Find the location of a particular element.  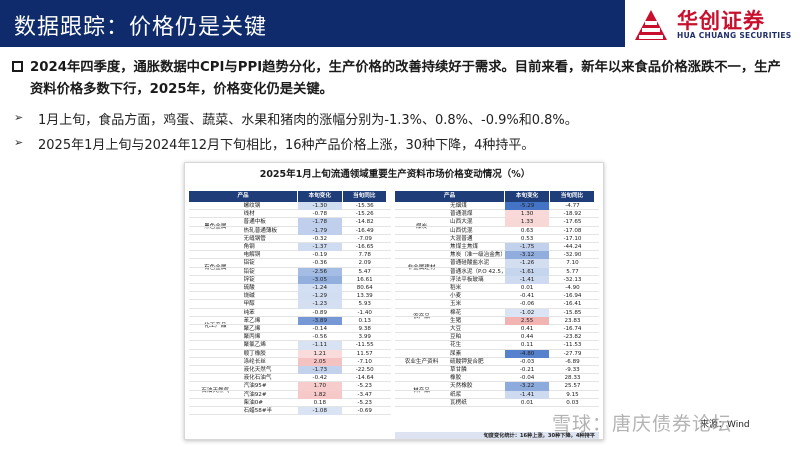

yoy-change-value: 28.33 is located at coordinates (572, 378).